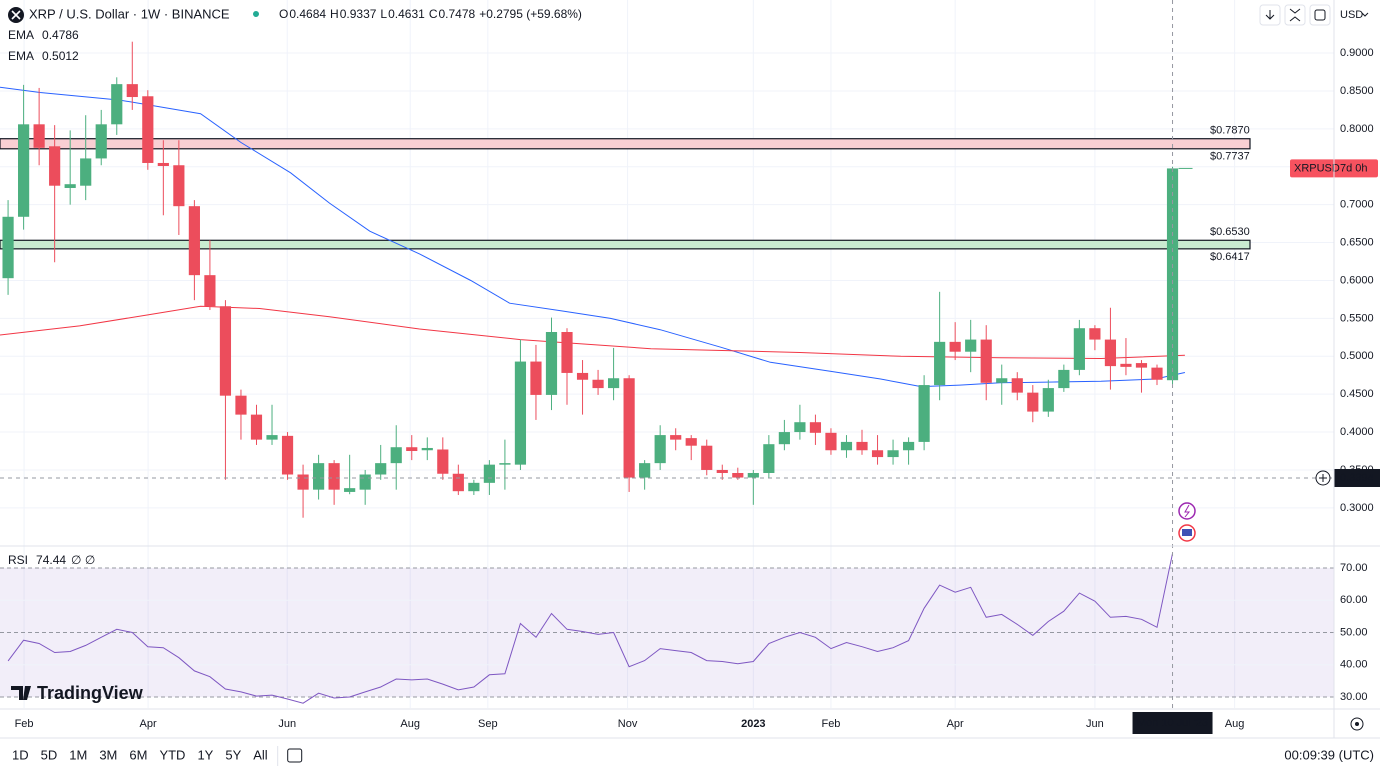 This screenshot has height=776, width=1380. What do you see at coordinates (108, 754) in the screenshot?
I see `range-button: 3M` at bounding box center [108, 754].